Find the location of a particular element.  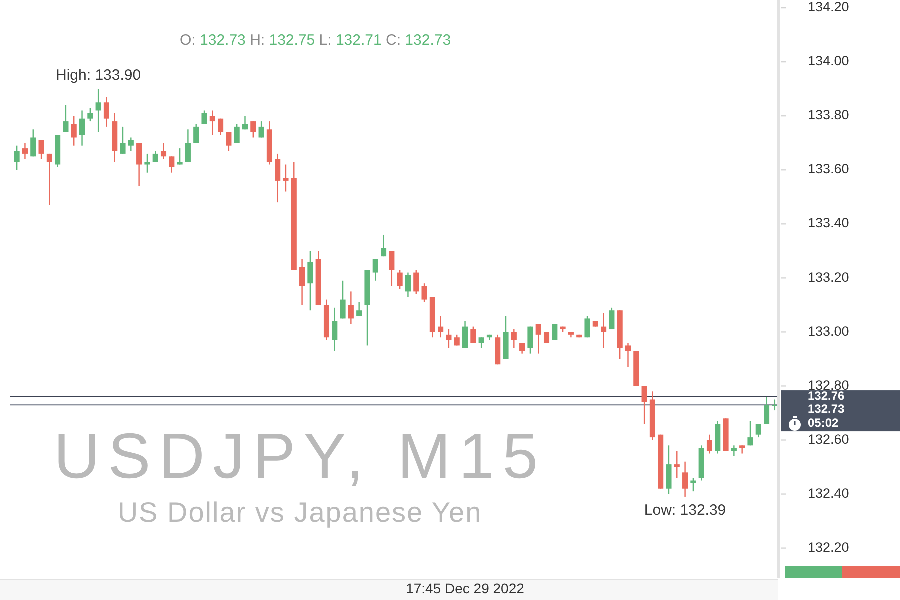

y-tick-label: 132.40 is located at coordinates (829, 493).